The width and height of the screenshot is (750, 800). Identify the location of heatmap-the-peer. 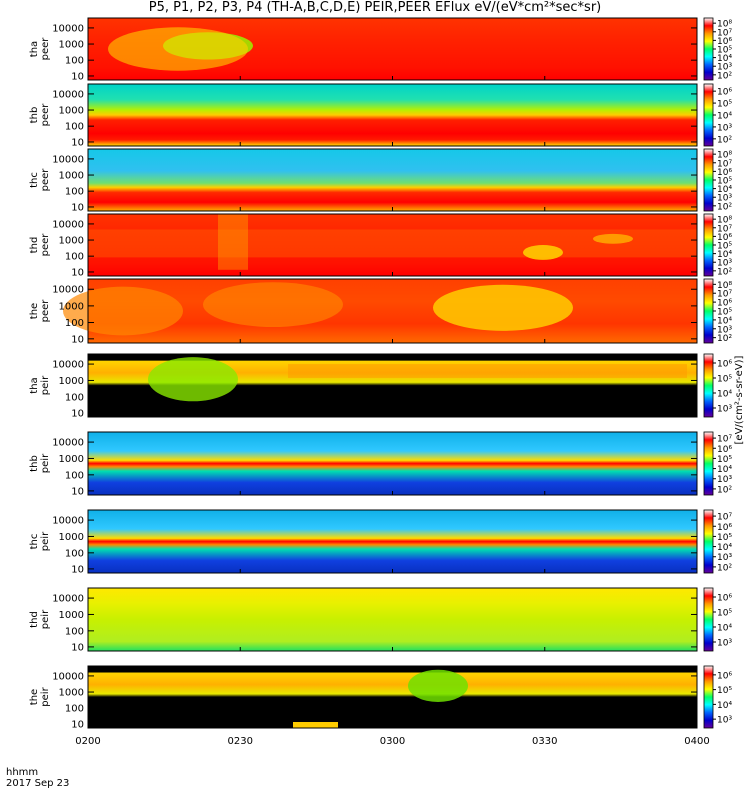
(392, 311).